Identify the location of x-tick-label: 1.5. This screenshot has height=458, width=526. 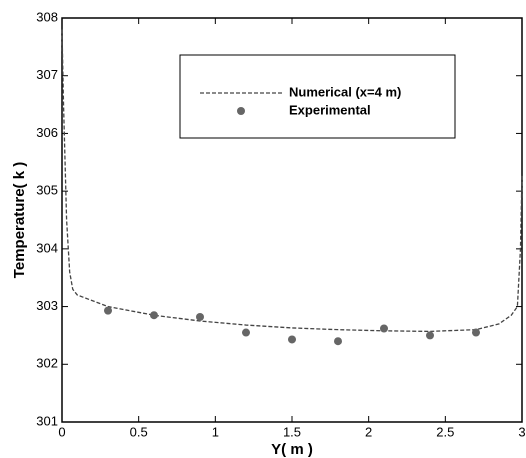
(292, 431).